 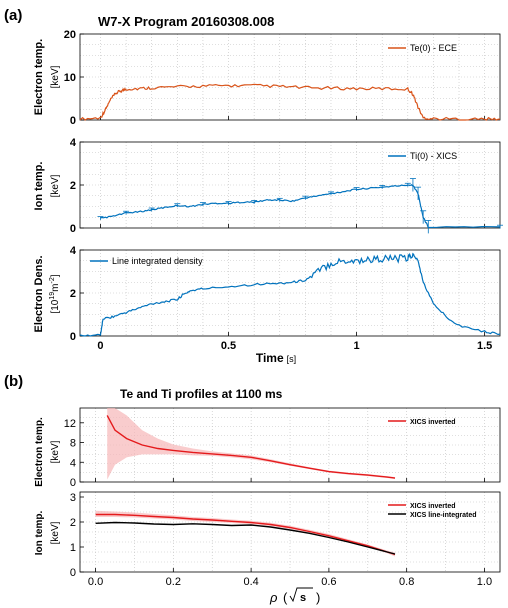 I want to click on chart-panel-2: 0 2 4 0 0.5 1 1.5 Line integrated density, so click(x=285, y=298).